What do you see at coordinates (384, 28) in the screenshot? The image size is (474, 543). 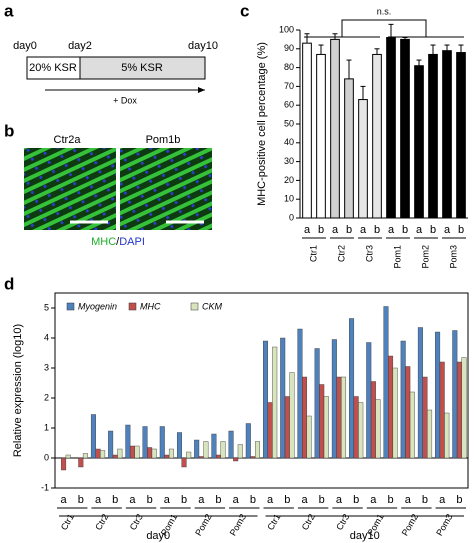 I see `bracket` at bounding box center [384, 28].